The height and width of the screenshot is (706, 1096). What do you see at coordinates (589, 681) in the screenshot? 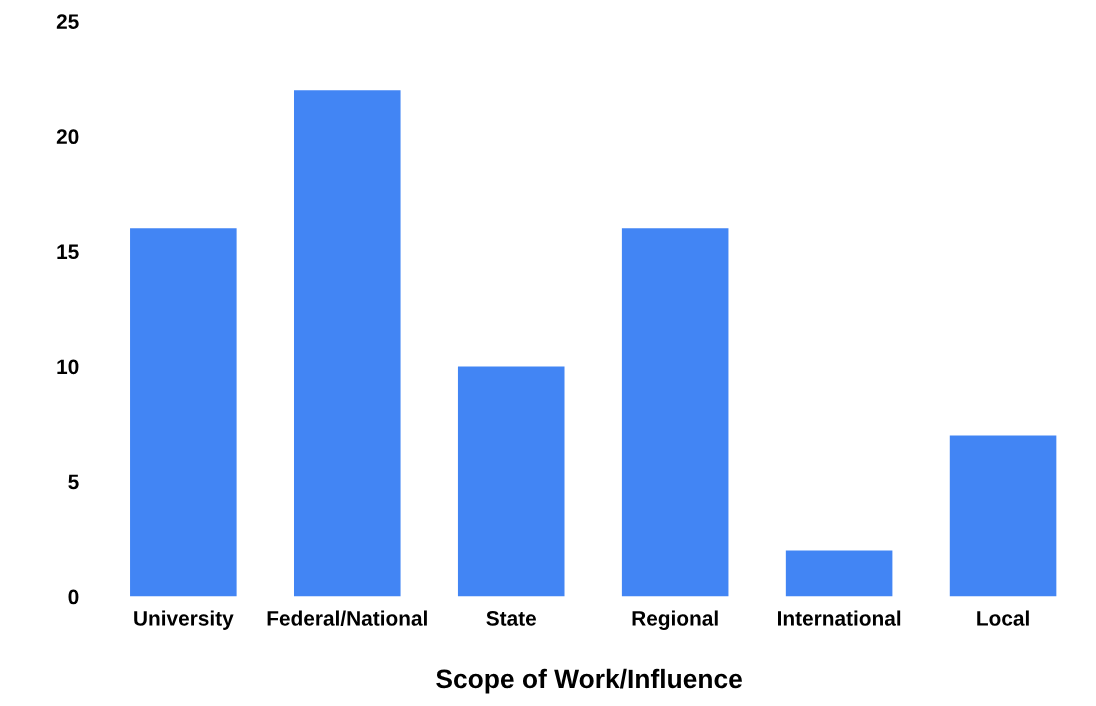
I see `x-axis-title: Scope of Work/Influence` at bounding box center [589, 681].